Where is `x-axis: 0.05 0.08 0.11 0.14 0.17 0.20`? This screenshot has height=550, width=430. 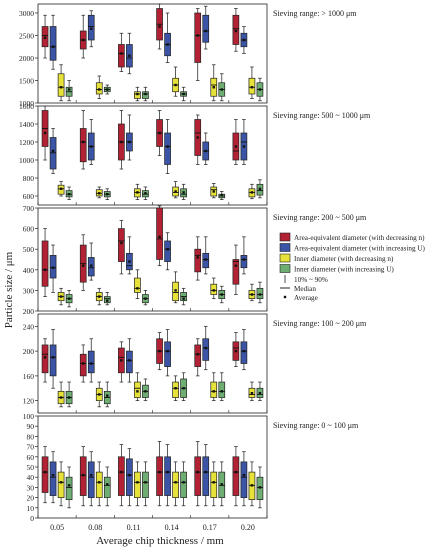
x-axis: 0.05 0.08 0.11 0.14 0.17 0.20 is located at coordinates (152, 527).